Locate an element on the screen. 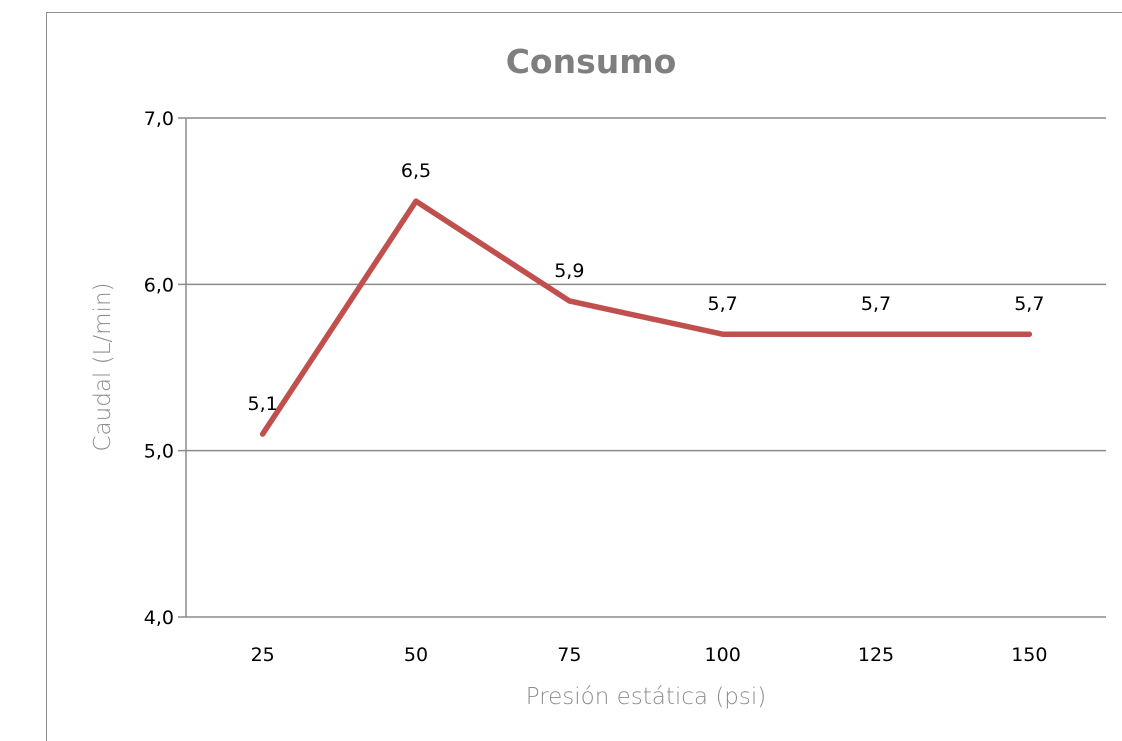 This screenshot has width=1122, height=741. x-tick-label: 125 is located at coordinates (876, 655).